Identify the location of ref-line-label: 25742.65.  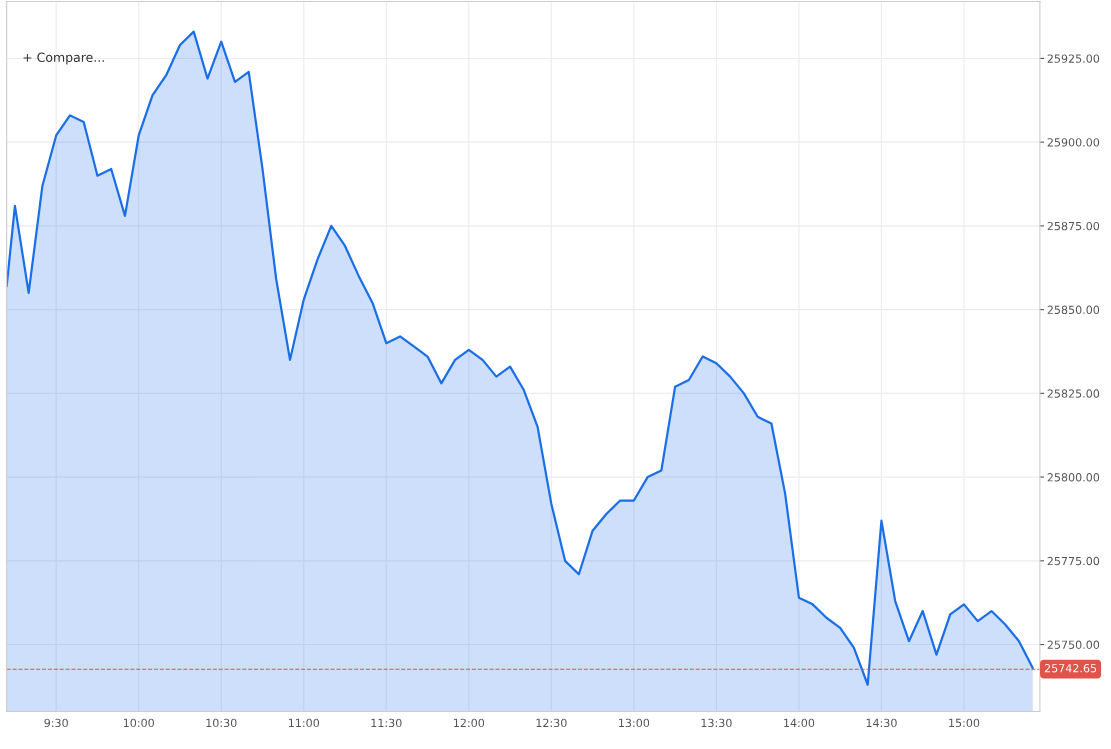
(1070, 668).